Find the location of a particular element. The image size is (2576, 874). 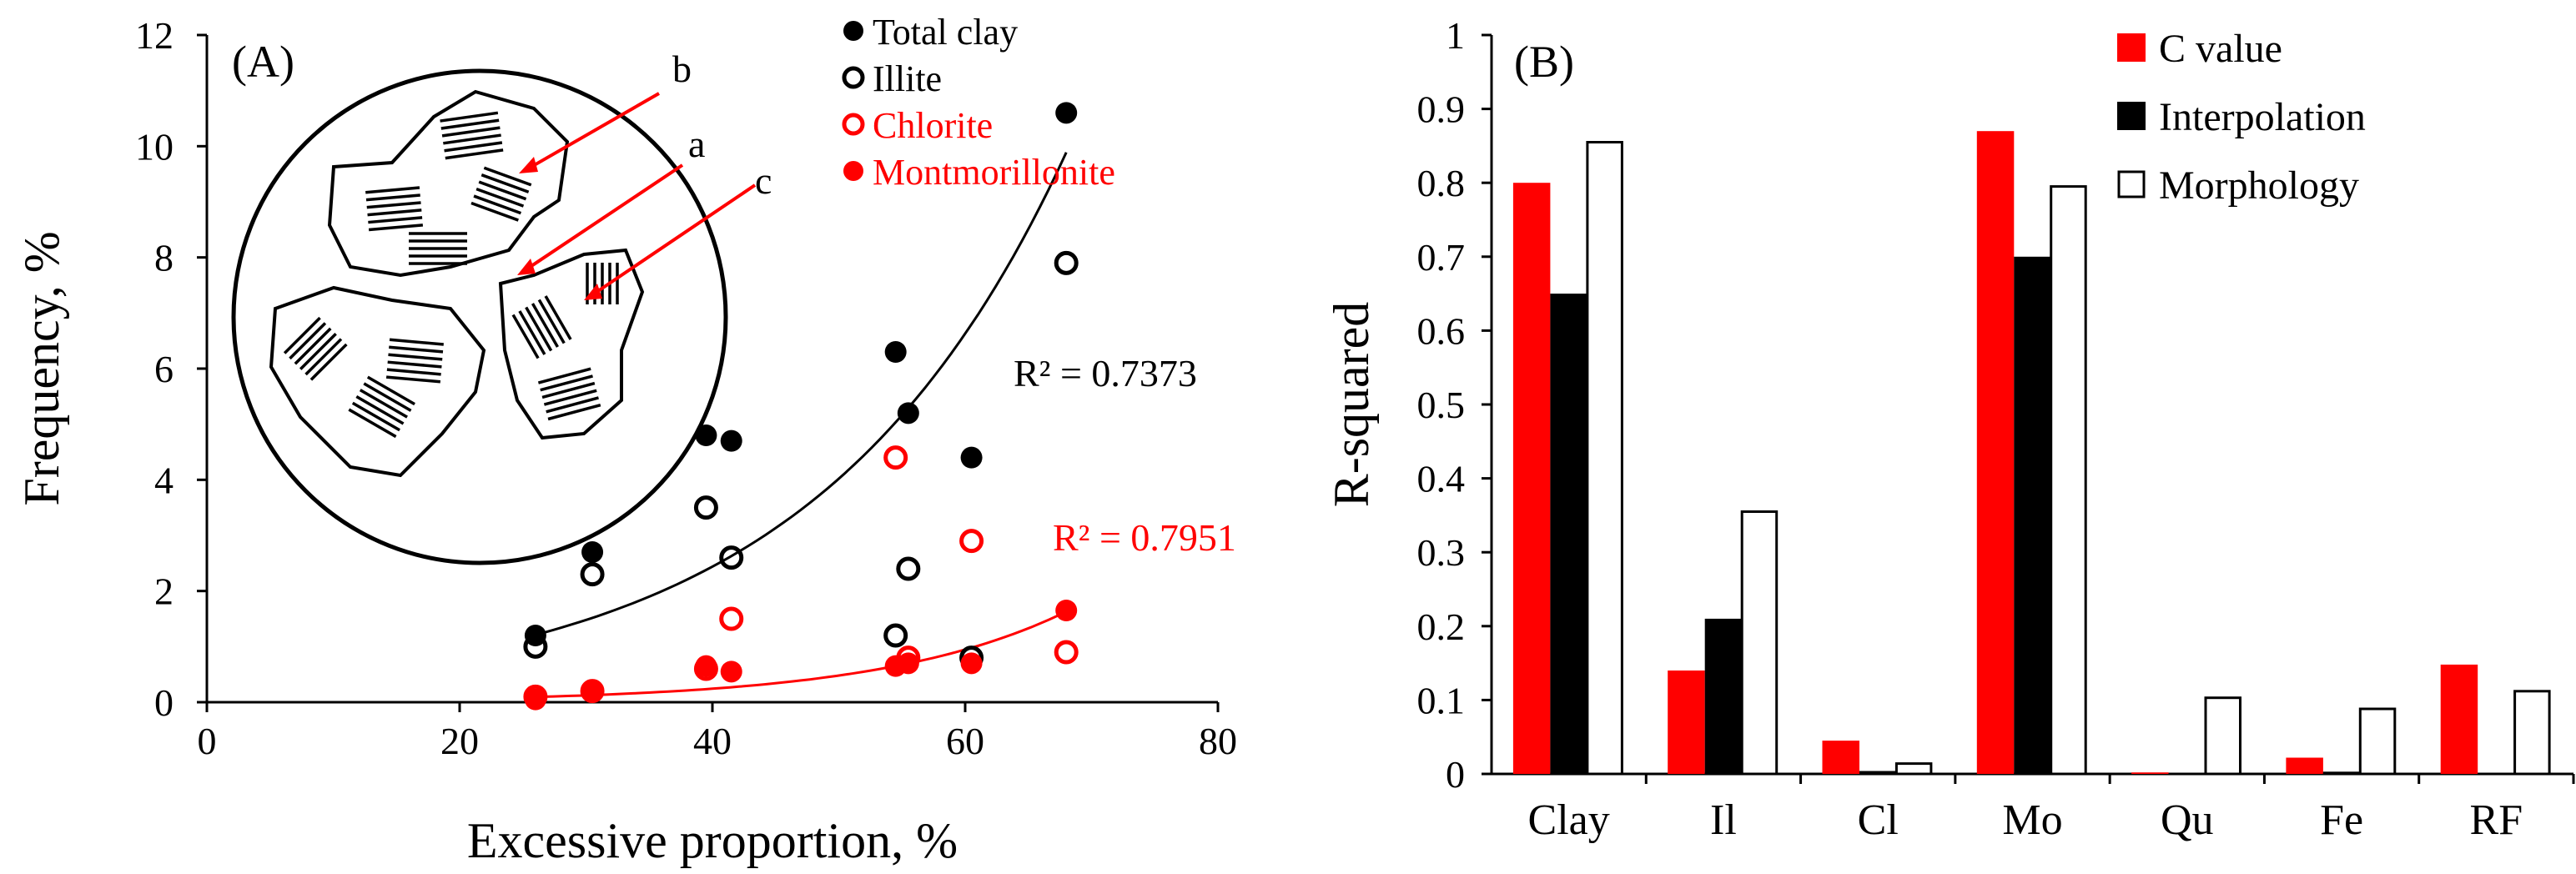

a-y-tick-label: 6 is located at coordinates (164, 369).